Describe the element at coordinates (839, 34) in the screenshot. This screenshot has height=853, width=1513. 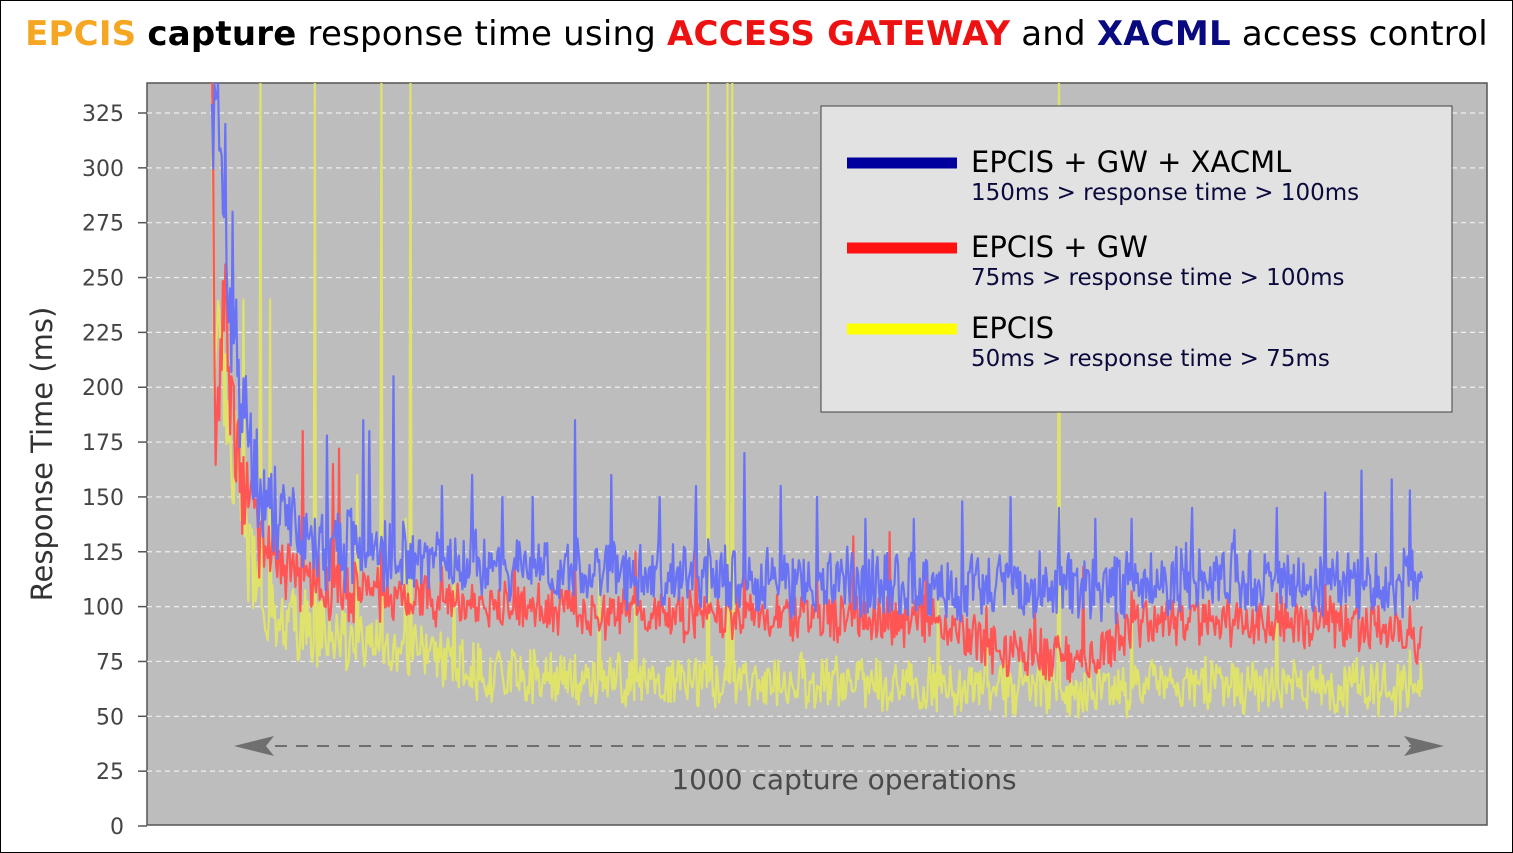
I see `title-part-gateway: ACCESS GATEWAY` at that location.